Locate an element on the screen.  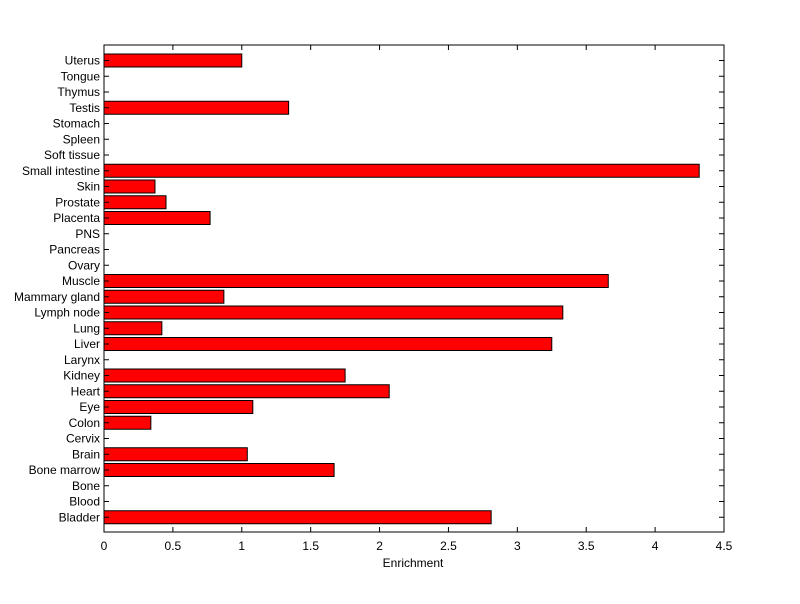
y-tick-label: Spleen is located at coordinates (81, 139).